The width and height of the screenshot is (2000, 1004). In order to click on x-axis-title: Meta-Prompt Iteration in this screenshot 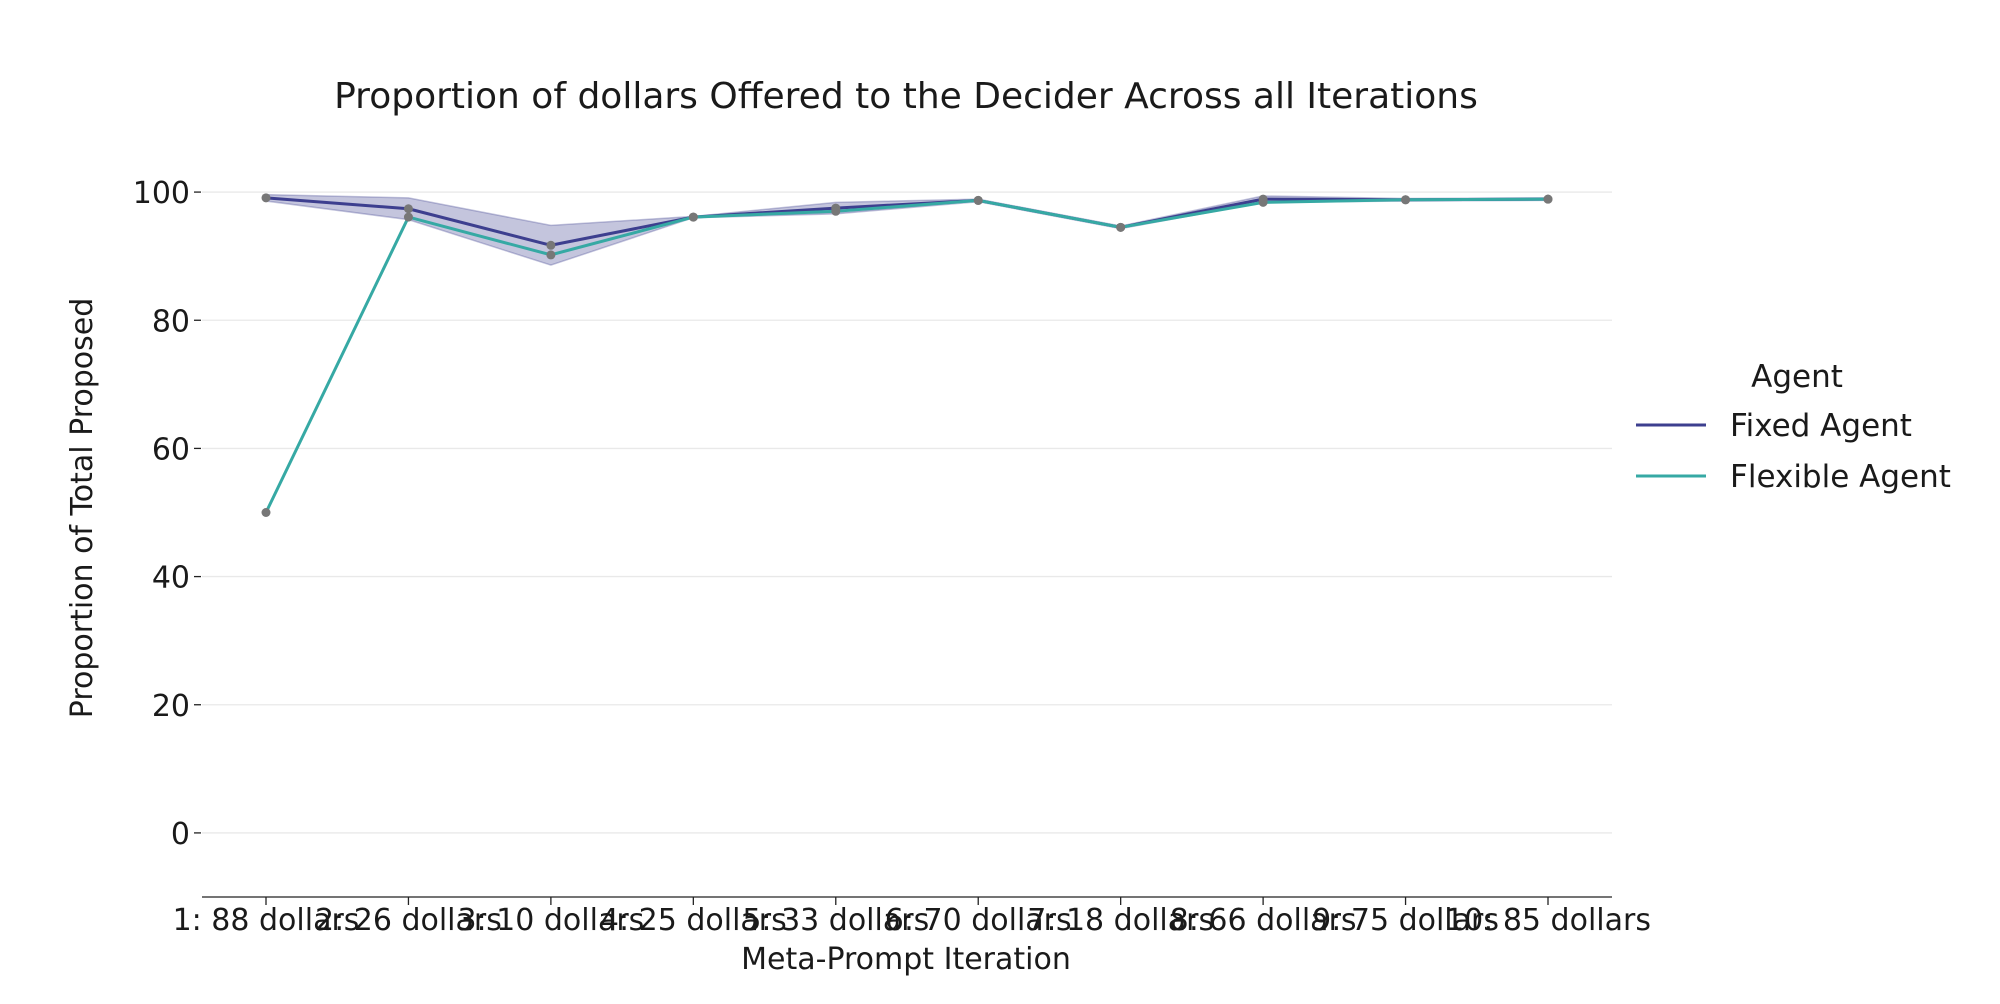, I will do `click(906, 959)`.